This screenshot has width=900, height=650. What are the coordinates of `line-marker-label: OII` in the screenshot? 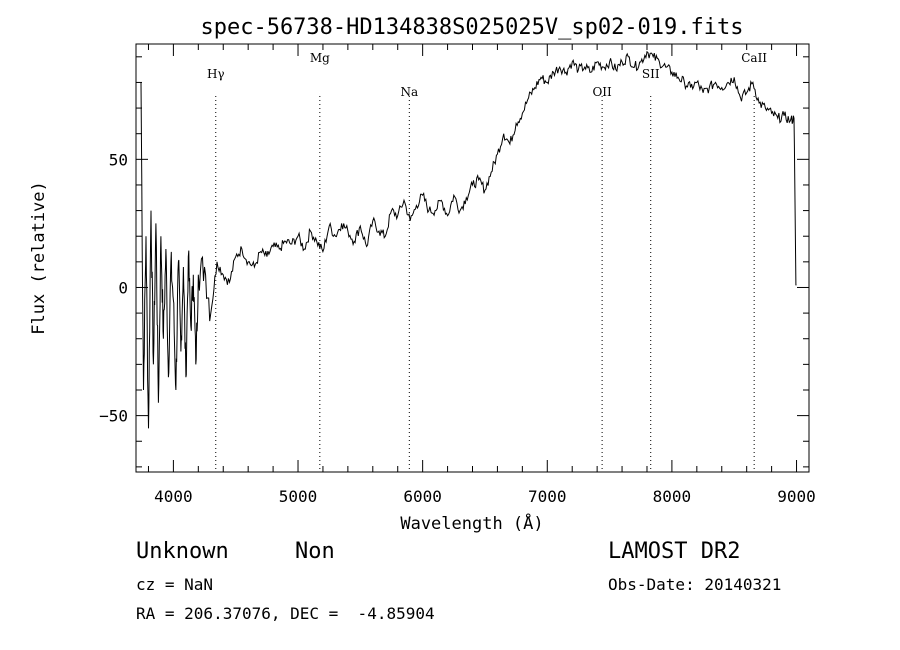 It's located at (602, 92).